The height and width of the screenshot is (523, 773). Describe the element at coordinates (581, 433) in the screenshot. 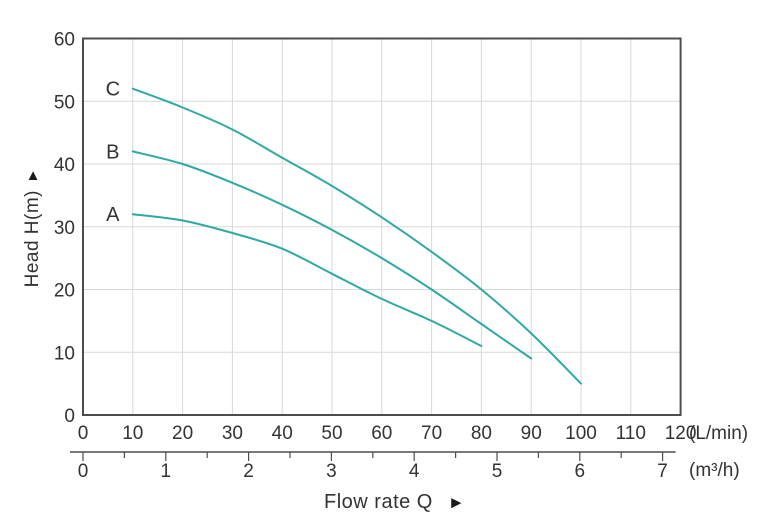

I see `x-tick-label-lmin: 100` at that location.